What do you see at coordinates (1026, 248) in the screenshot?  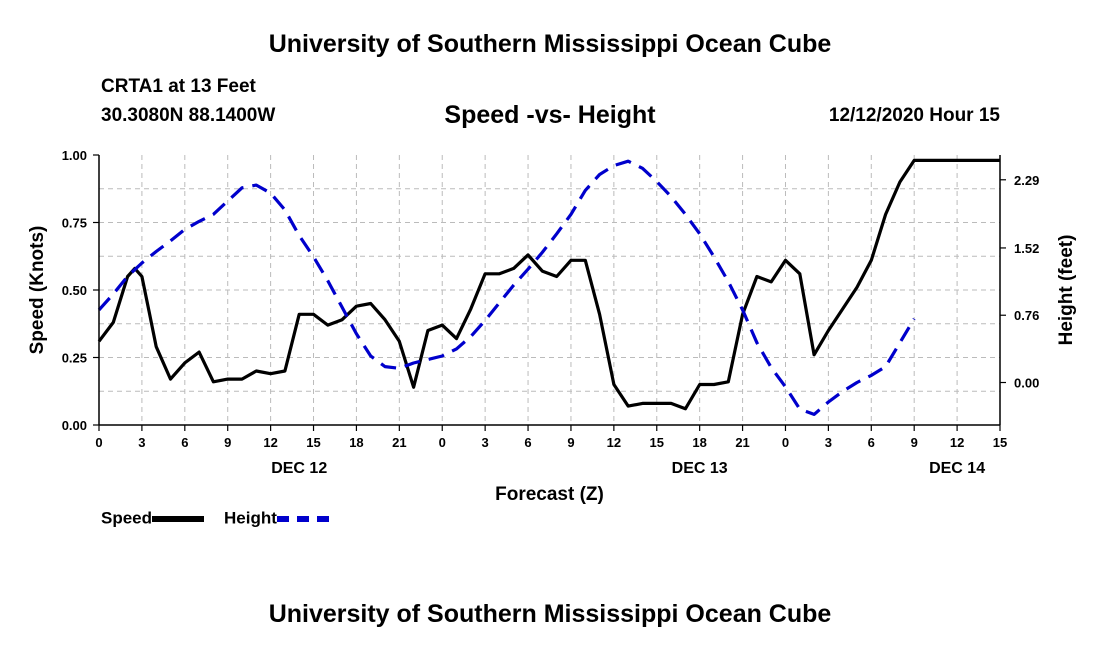 I see `y2-tick-label: 1.52` at bounding box center [1026, 248].